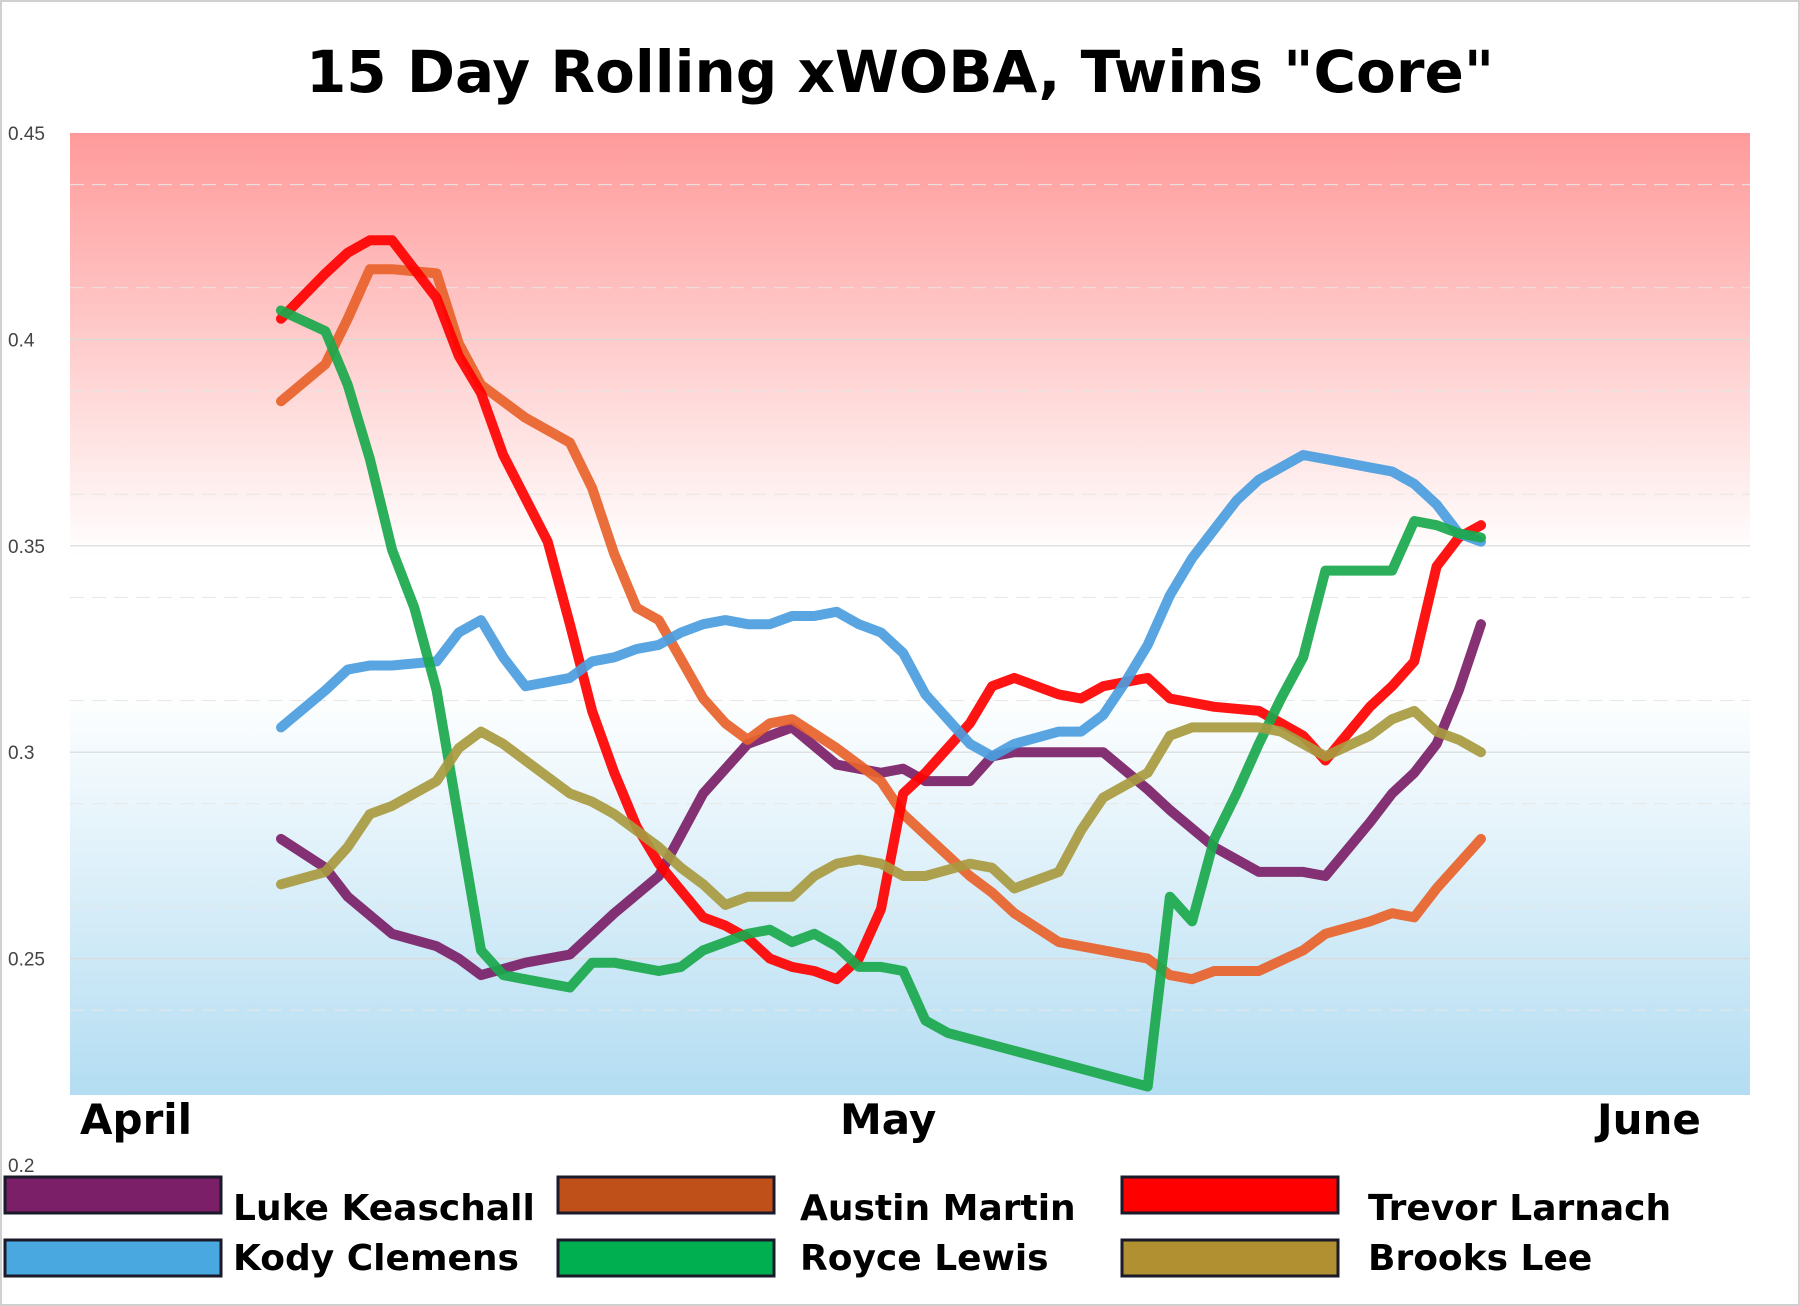 This screenshot has height=1306, width=1800. I want to click on x-axis-ticks: April May June, so click(890, 1119).